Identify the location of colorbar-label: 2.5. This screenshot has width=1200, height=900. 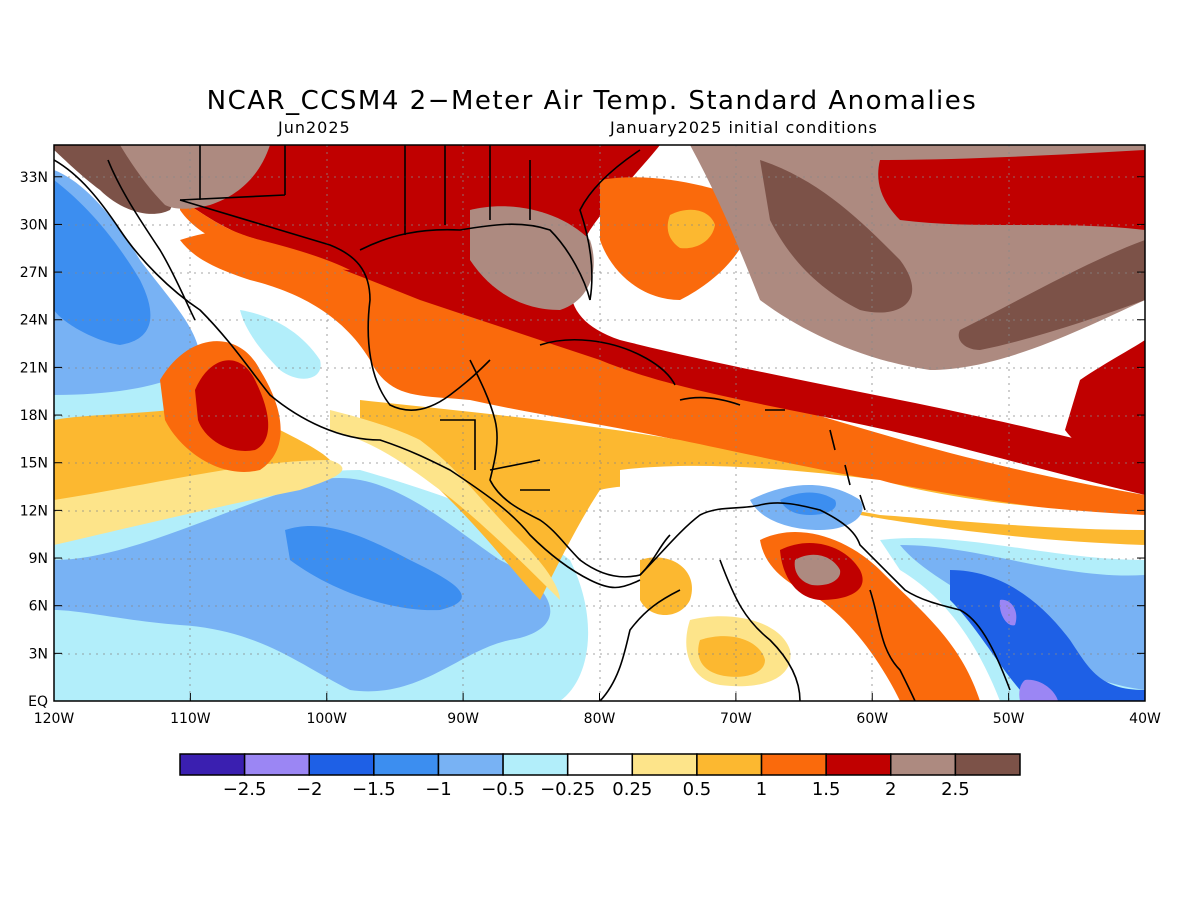
(955, 789).